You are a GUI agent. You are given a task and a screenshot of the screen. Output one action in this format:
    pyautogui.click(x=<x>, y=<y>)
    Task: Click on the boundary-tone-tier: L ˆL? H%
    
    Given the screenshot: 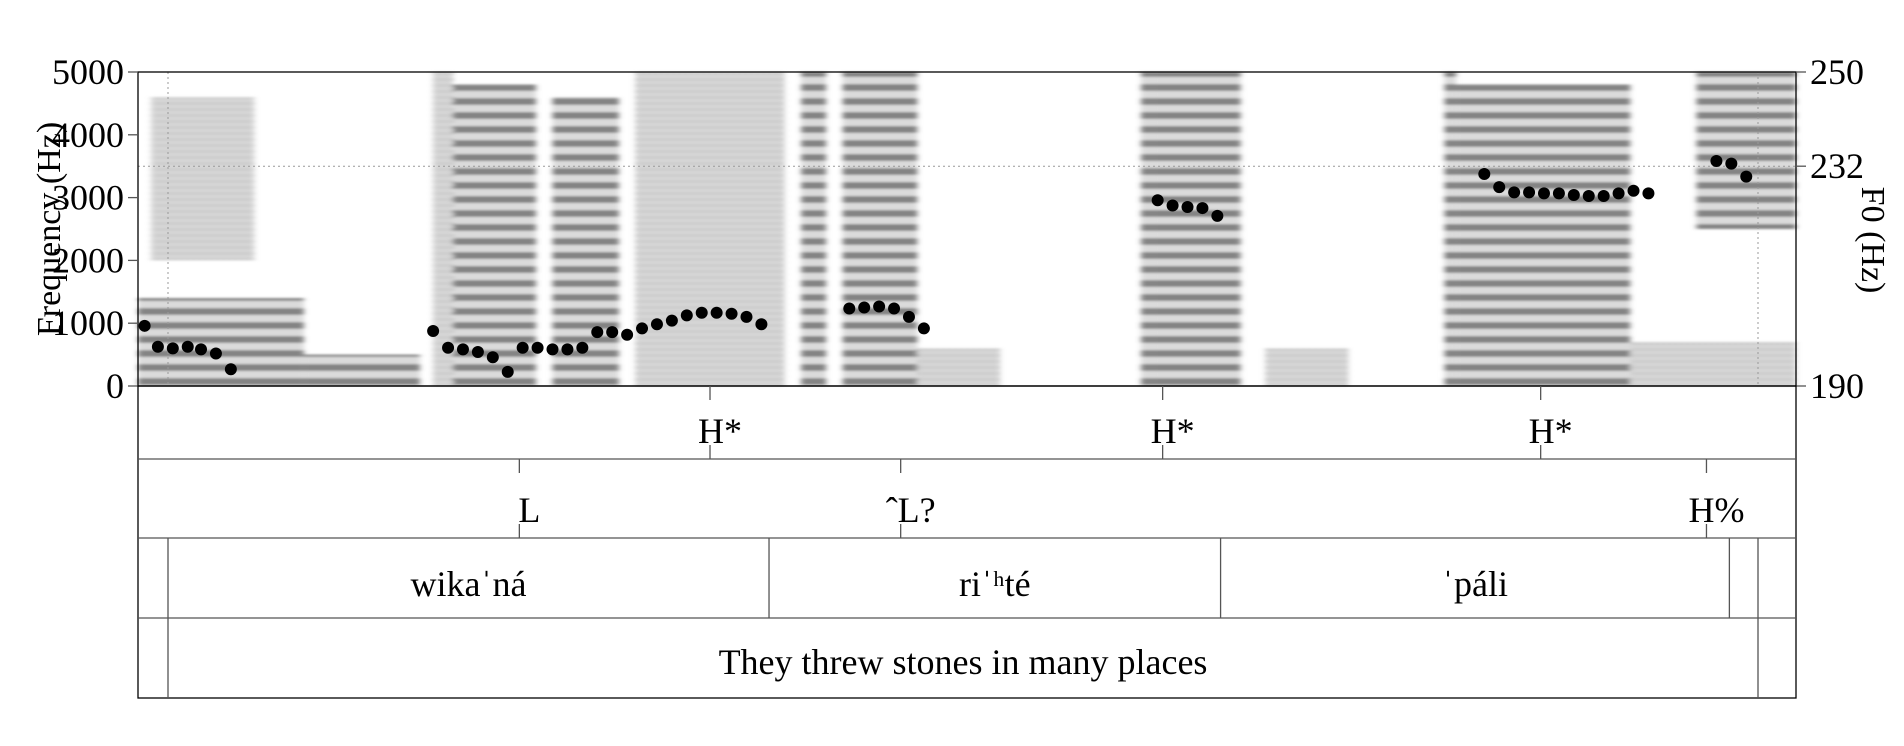 What is the action you would take?
    pyautogui.click(x=1131, y=498)
    